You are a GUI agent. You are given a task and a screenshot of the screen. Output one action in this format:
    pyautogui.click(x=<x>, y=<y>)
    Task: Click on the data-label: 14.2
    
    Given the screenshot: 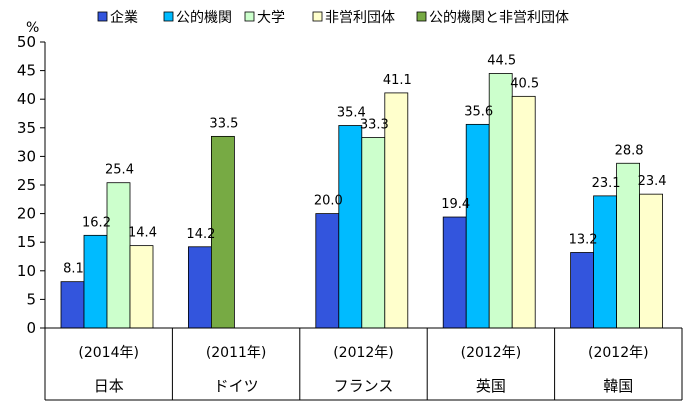 What is the action you would take?
    pyautogui.click(x=200, y=234)
    